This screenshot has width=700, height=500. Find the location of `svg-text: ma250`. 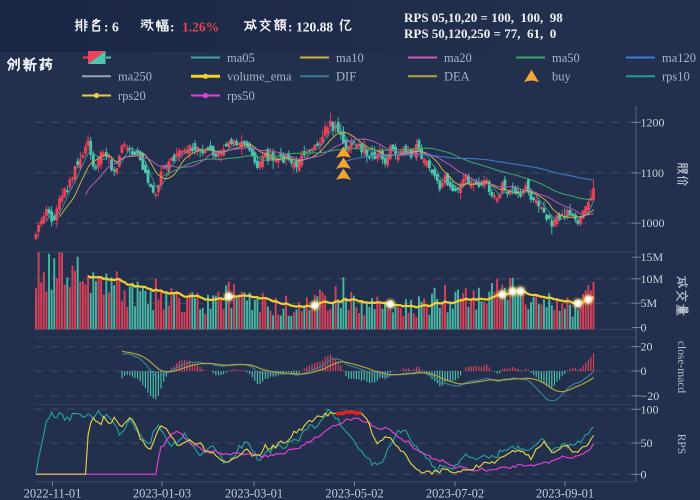

svg-text: ma250 is located at coordinates (135, 77).